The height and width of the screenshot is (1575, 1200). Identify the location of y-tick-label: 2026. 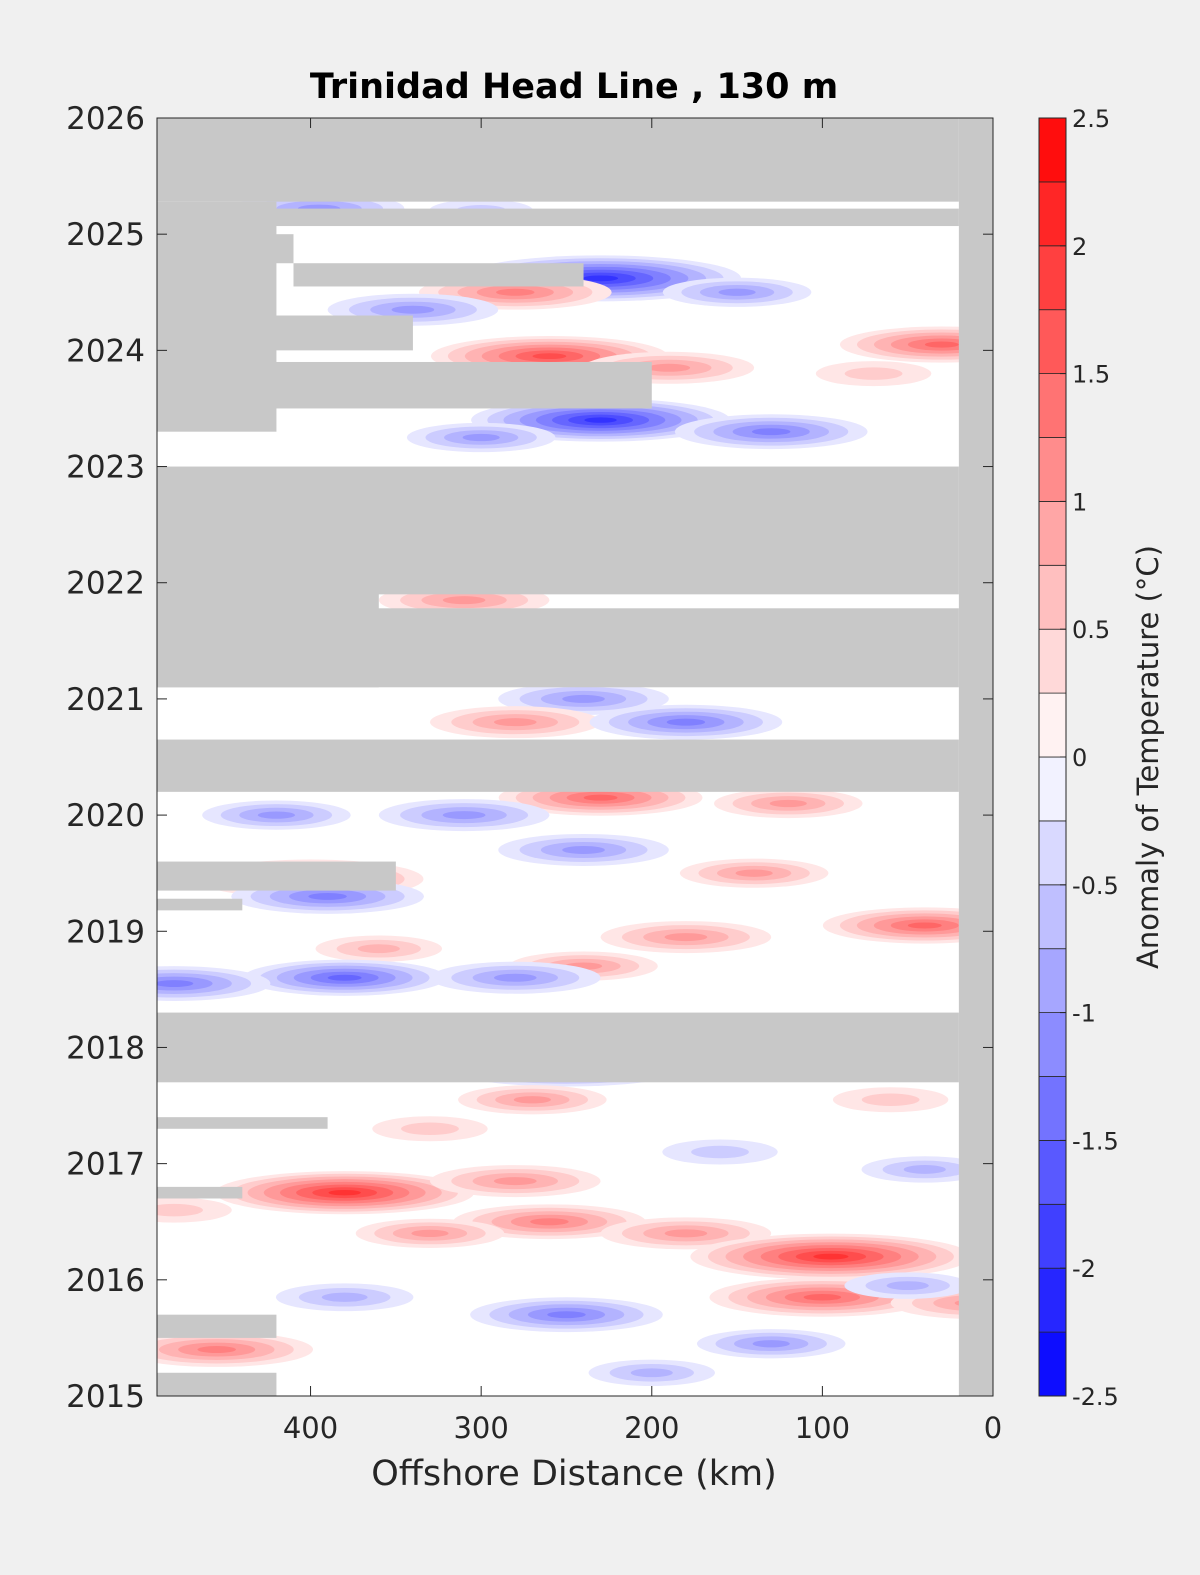
(105, 119).